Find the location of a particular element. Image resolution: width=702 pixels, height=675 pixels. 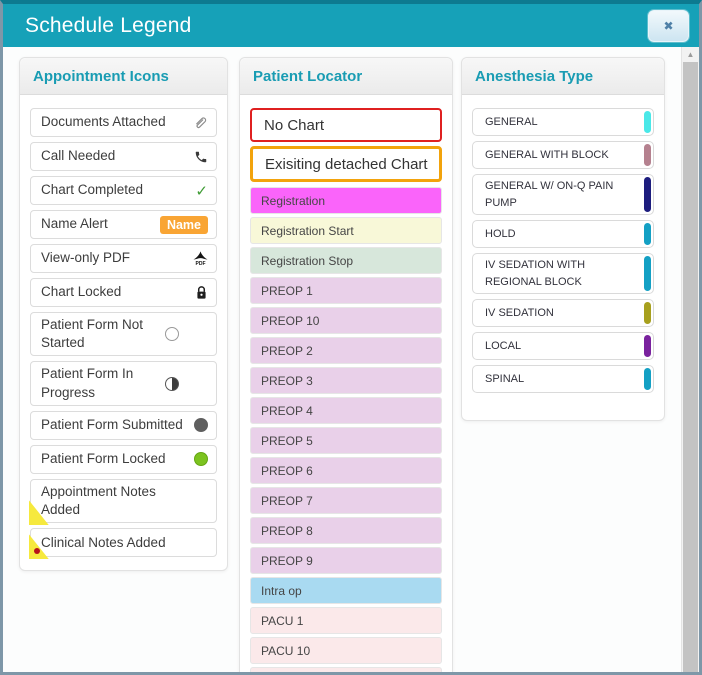

locator-item-preop-5: PREOP 5 is located at coordinates (346, 440).